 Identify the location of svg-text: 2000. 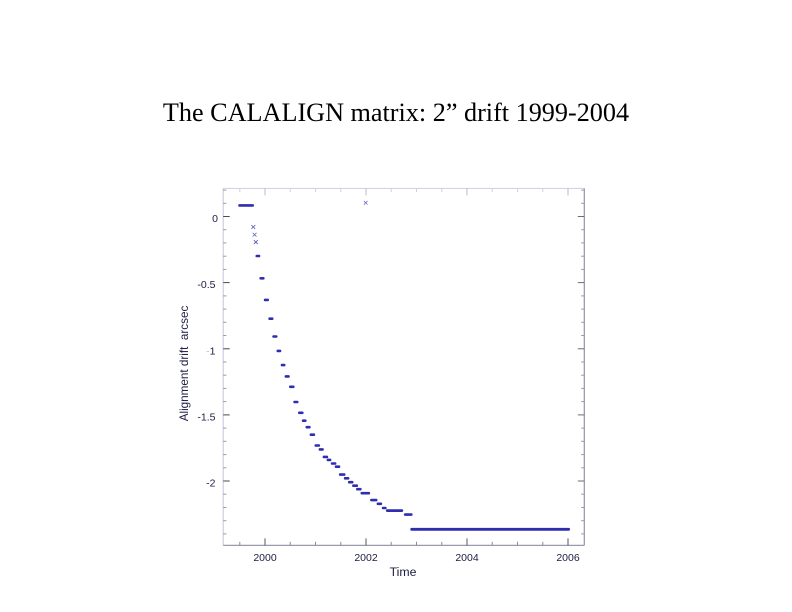
(265, 558).